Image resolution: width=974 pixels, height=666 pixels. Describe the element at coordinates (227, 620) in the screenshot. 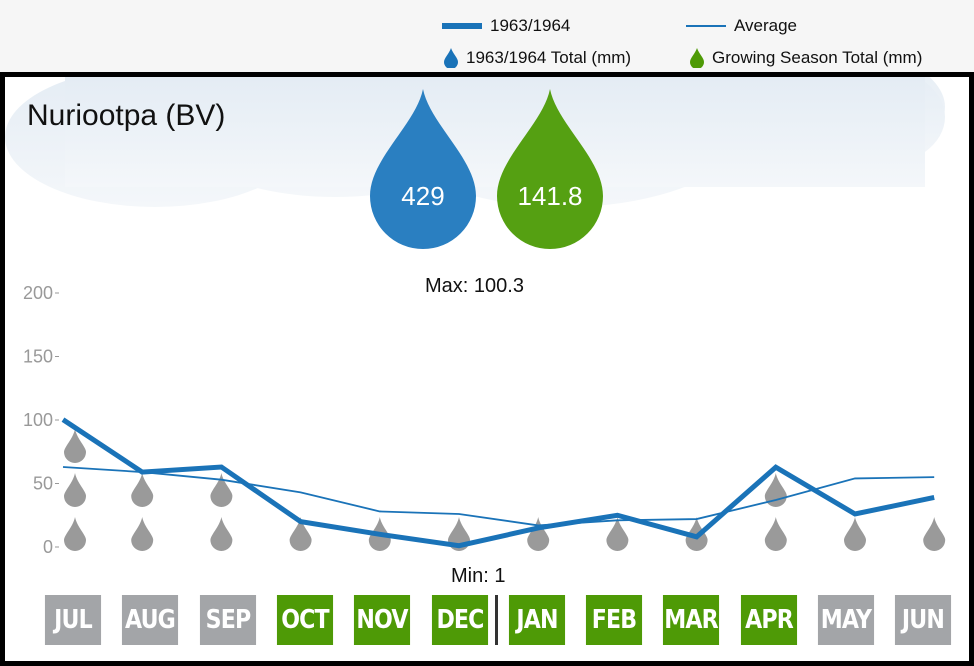

I see `month-button-sep: SEP` at that location.